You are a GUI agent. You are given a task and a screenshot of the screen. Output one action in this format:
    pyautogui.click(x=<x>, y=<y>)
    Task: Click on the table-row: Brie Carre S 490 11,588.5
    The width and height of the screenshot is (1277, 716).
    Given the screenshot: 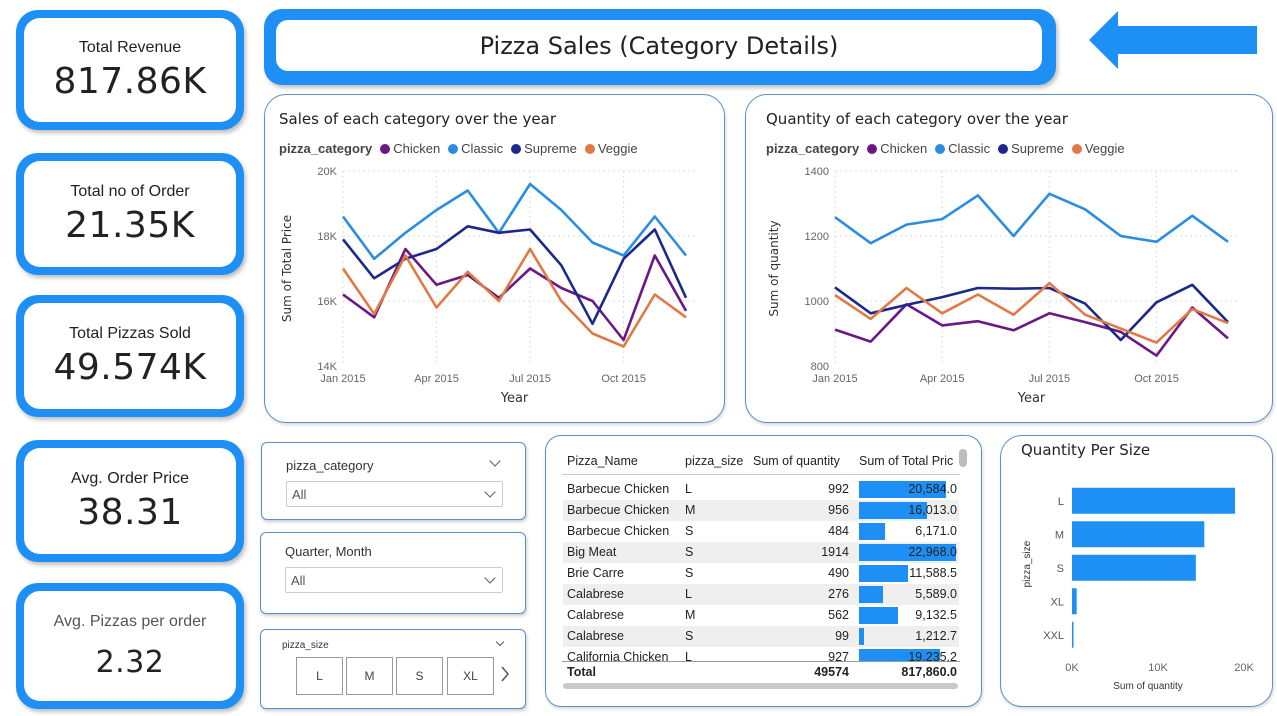 What is the action you would take?
    pyautogui.click(x=761, y=573)
    